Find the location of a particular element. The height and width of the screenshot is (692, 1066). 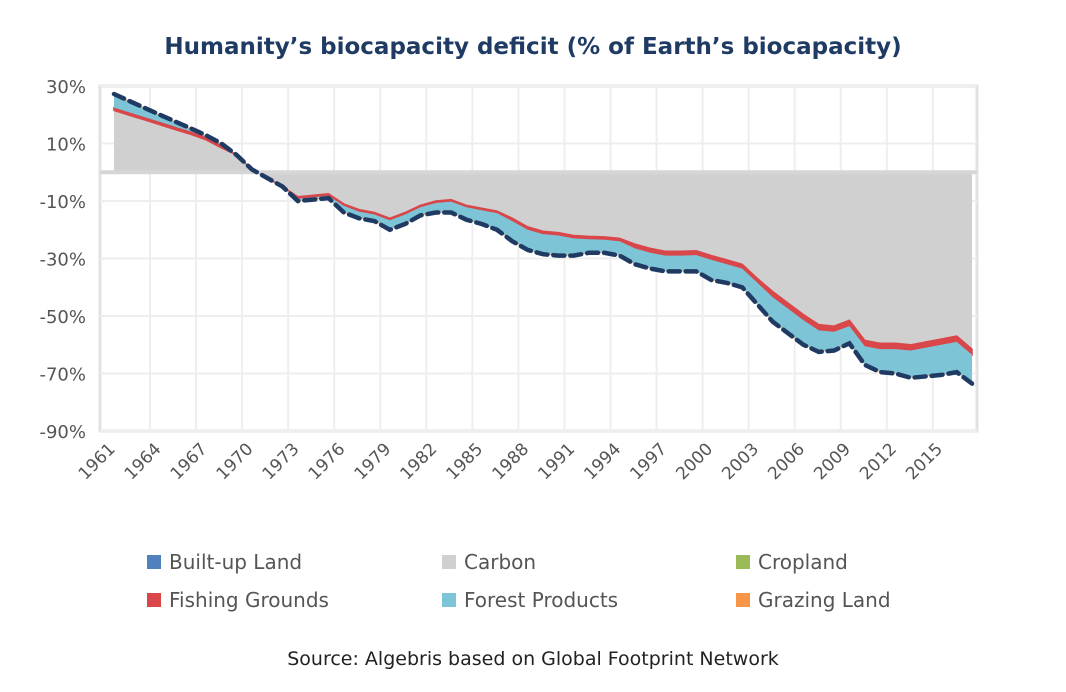

legend-label: Forest Products is located at coordinates (541, 600).